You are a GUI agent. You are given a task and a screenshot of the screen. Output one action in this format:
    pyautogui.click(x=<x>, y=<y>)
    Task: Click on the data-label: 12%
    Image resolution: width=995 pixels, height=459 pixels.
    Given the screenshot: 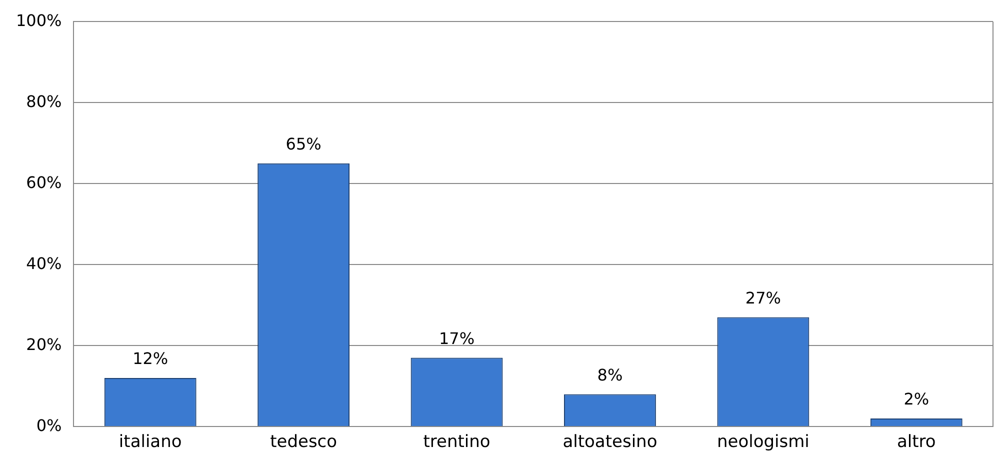 What is the action you would take?
    pyautogui.click(x=150, y=358)
    